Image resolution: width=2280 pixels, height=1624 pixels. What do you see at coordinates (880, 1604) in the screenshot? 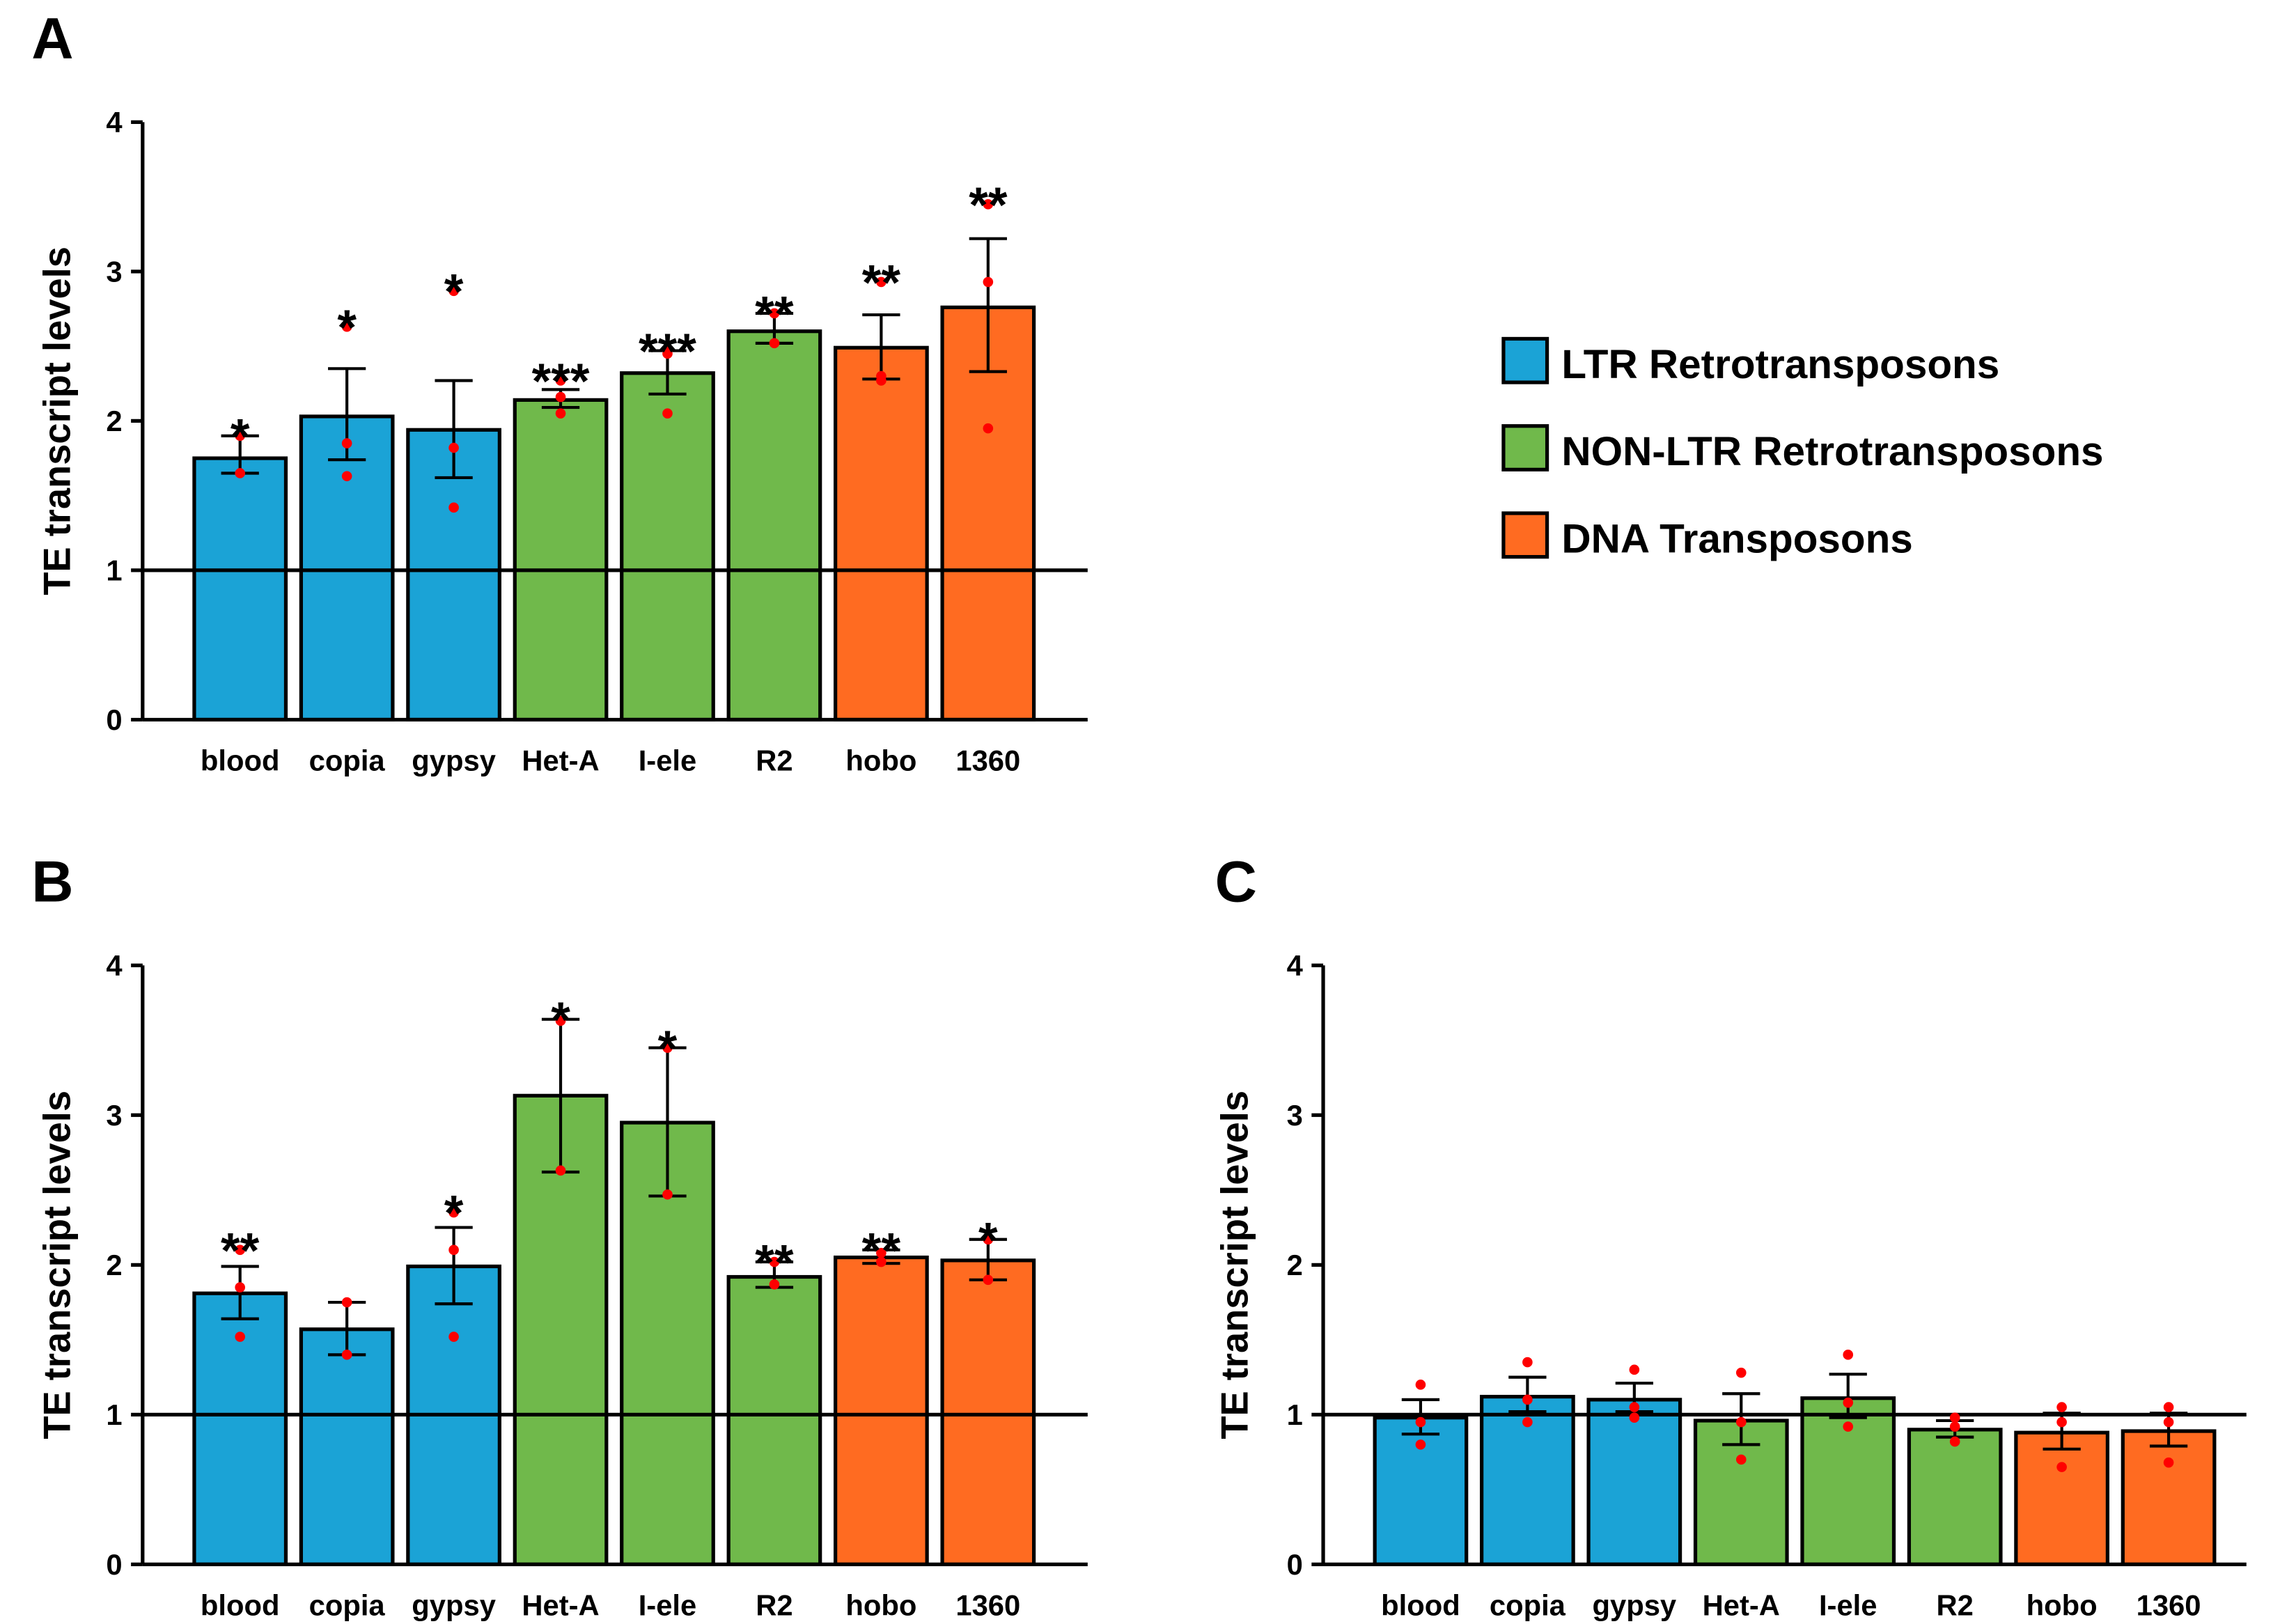
I see `x-tick-label: hobo` at bounding box center [880, 1604].